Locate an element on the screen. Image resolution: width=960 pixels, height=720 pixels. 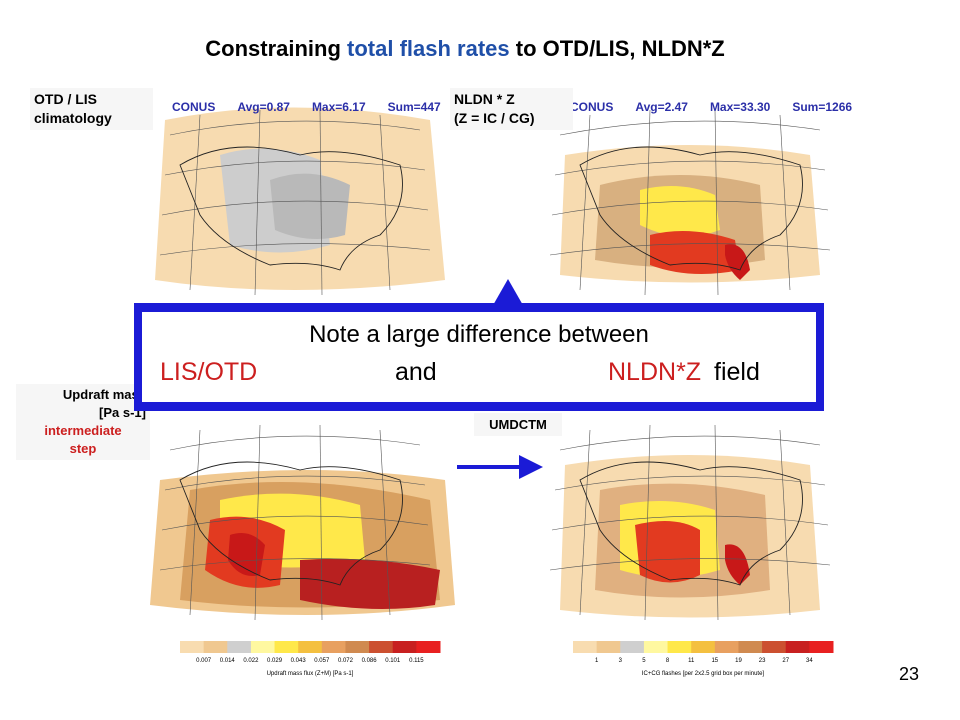
label-umdctm: UMDCTM is located at coordinates (518, 424).